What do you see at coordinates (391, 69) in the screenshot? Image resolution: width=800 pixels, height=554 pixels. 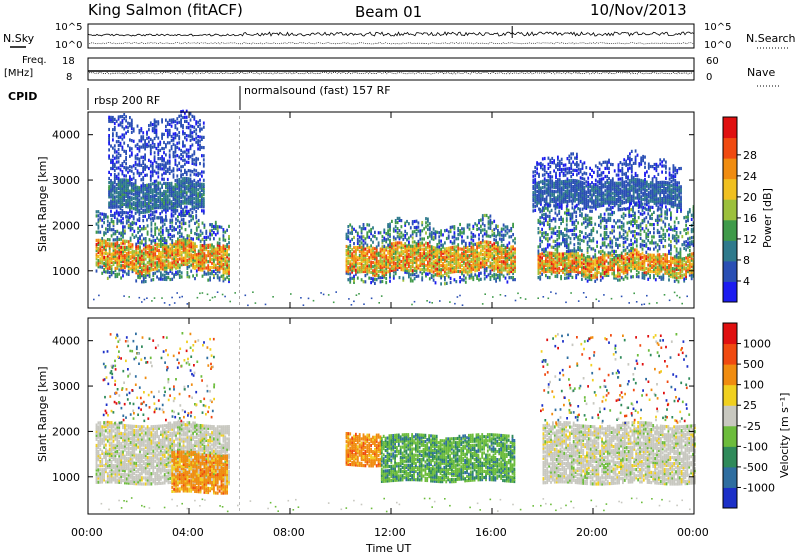 I see `freq-panel-frame` at bounding box center [391, 69].